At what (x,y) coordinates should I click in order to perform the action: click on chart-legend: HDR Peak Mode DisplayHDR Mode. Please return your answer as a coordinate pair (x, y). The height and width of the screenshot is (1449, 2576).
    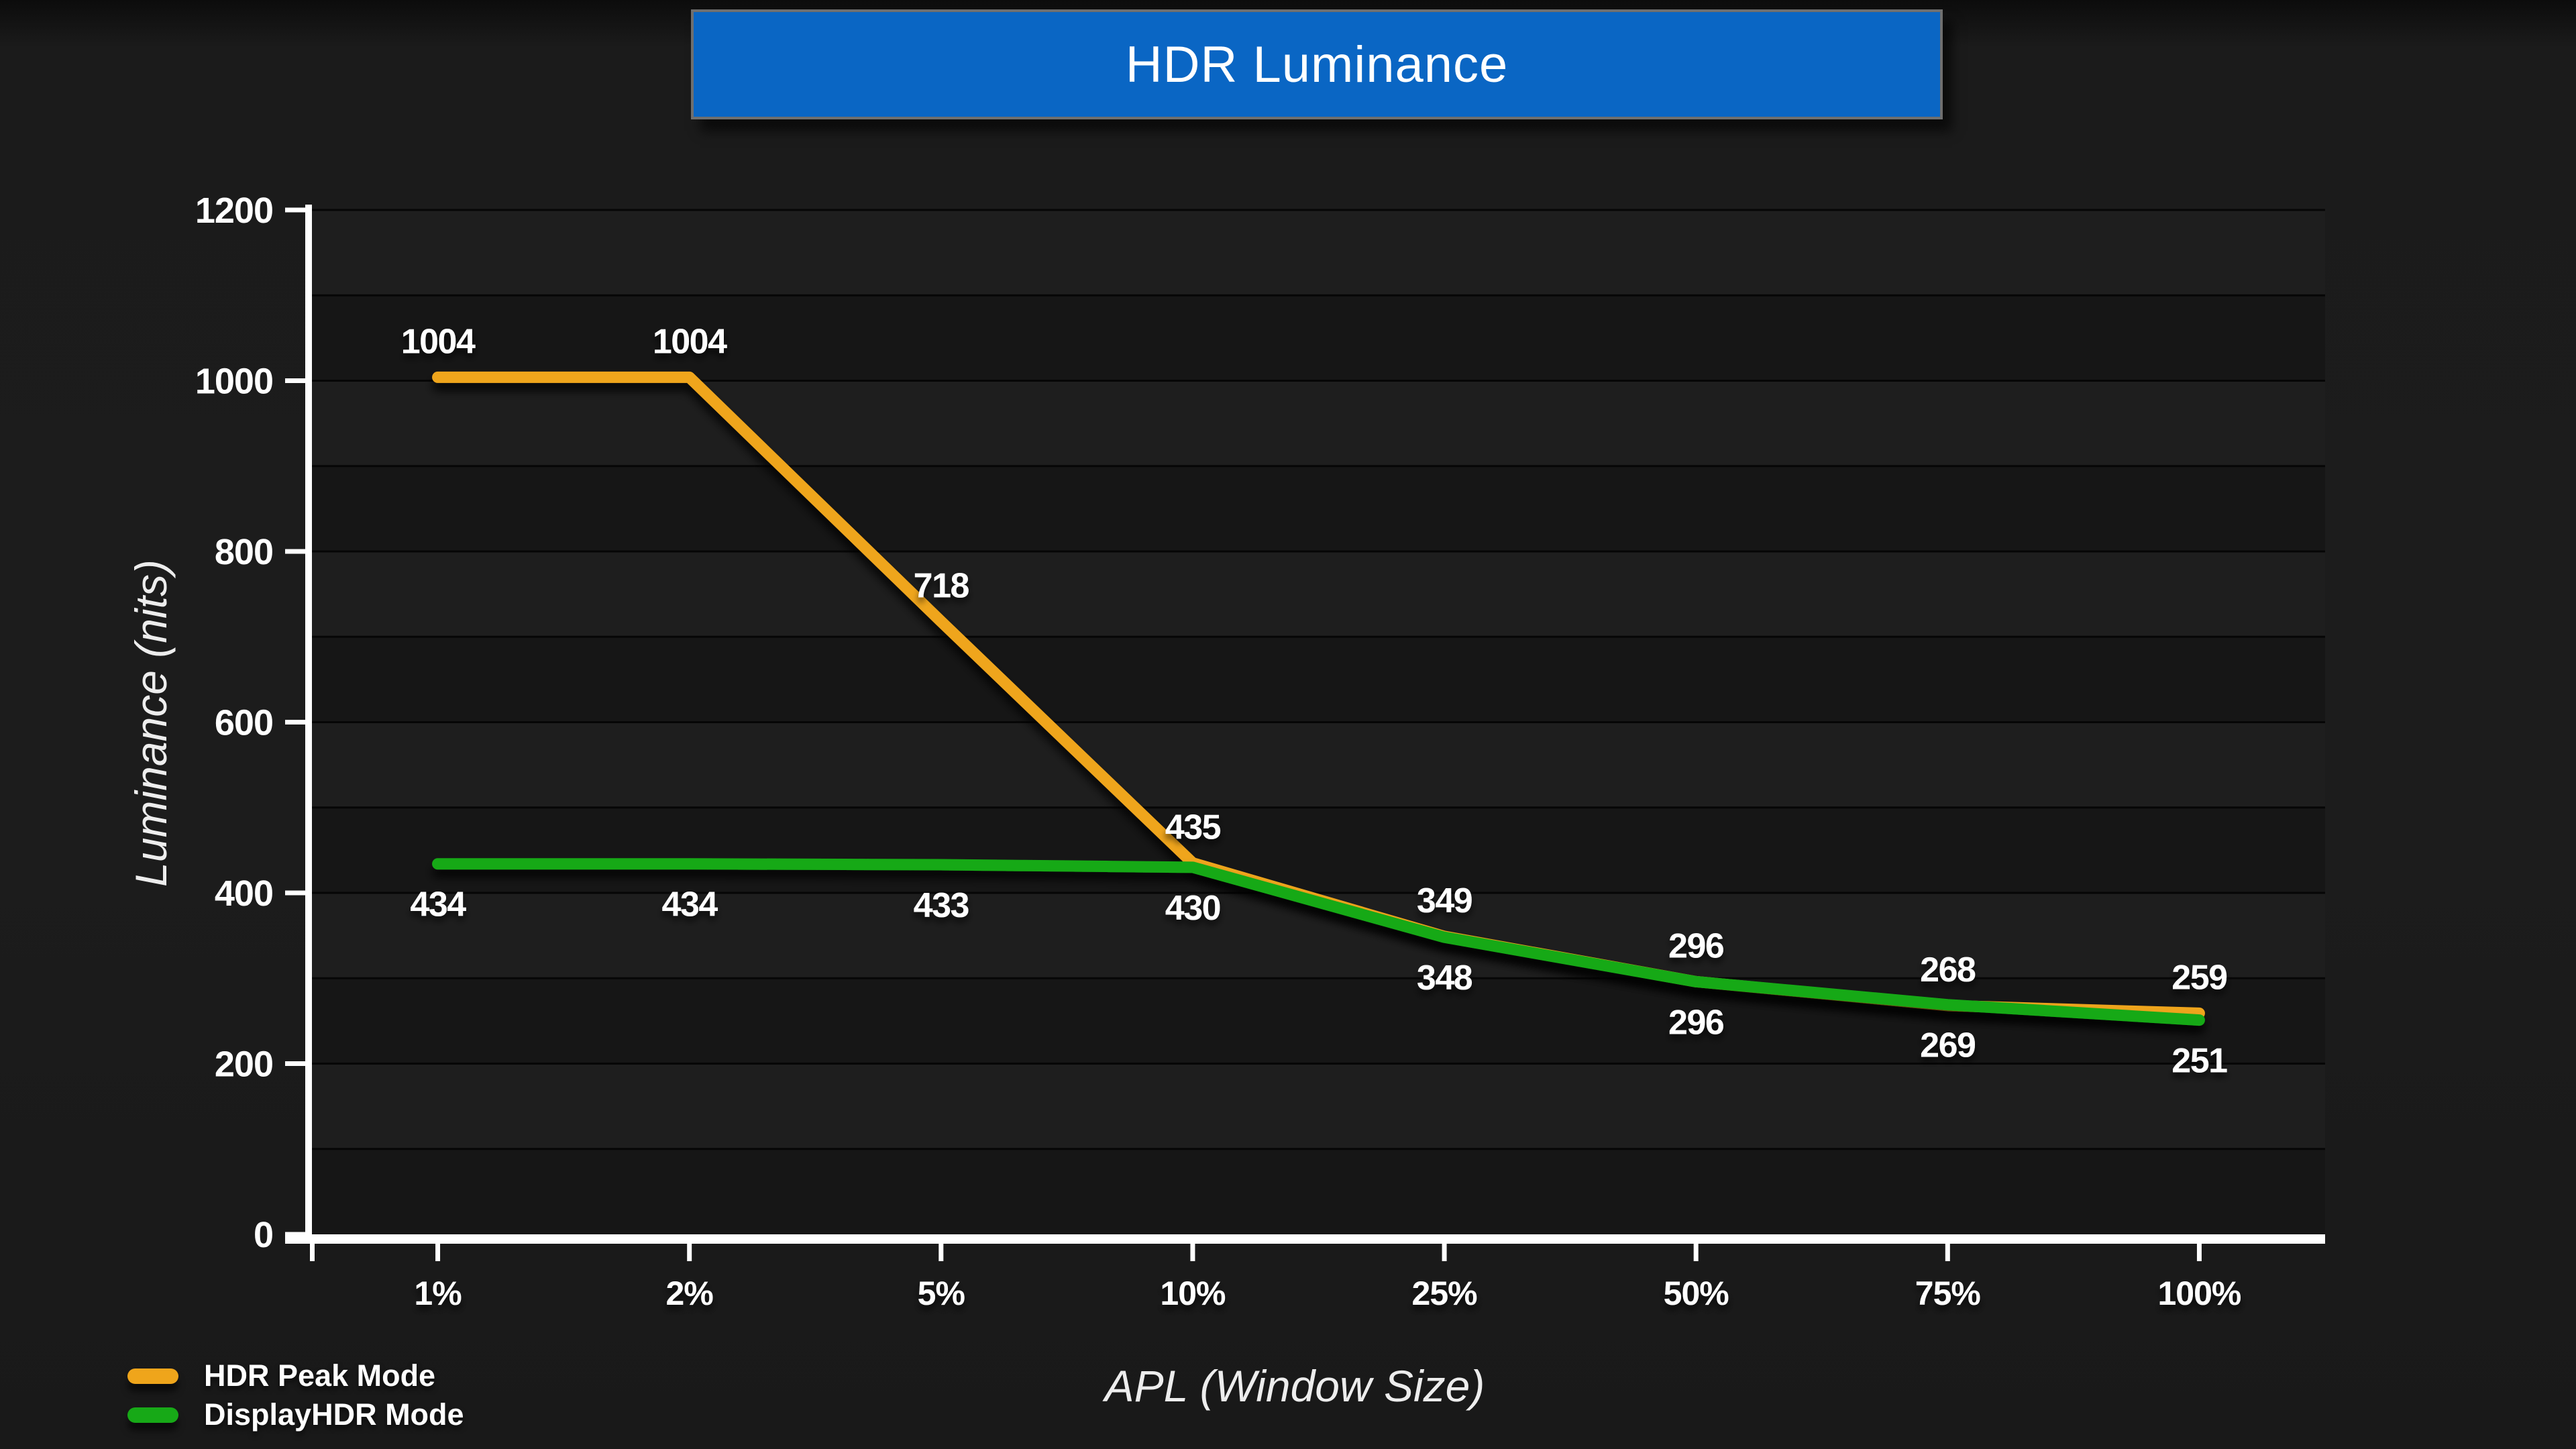
    Looking at the image, I should click on (295, 1395).